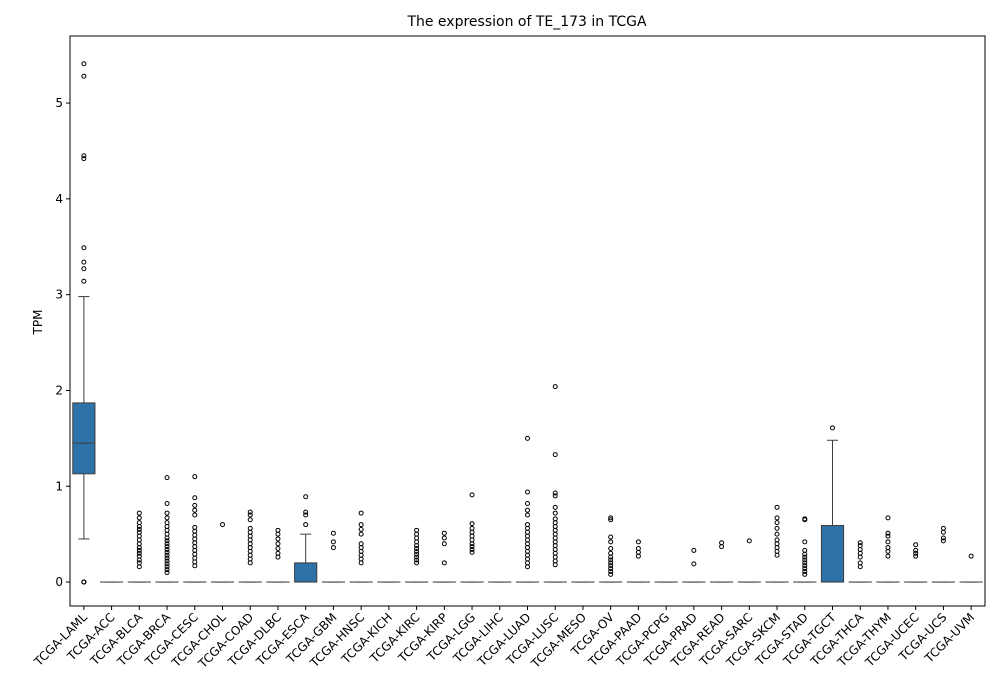 This screenshot has width=1000, height=700. I want to click on y-tick-label: 4, so click(59, 199).